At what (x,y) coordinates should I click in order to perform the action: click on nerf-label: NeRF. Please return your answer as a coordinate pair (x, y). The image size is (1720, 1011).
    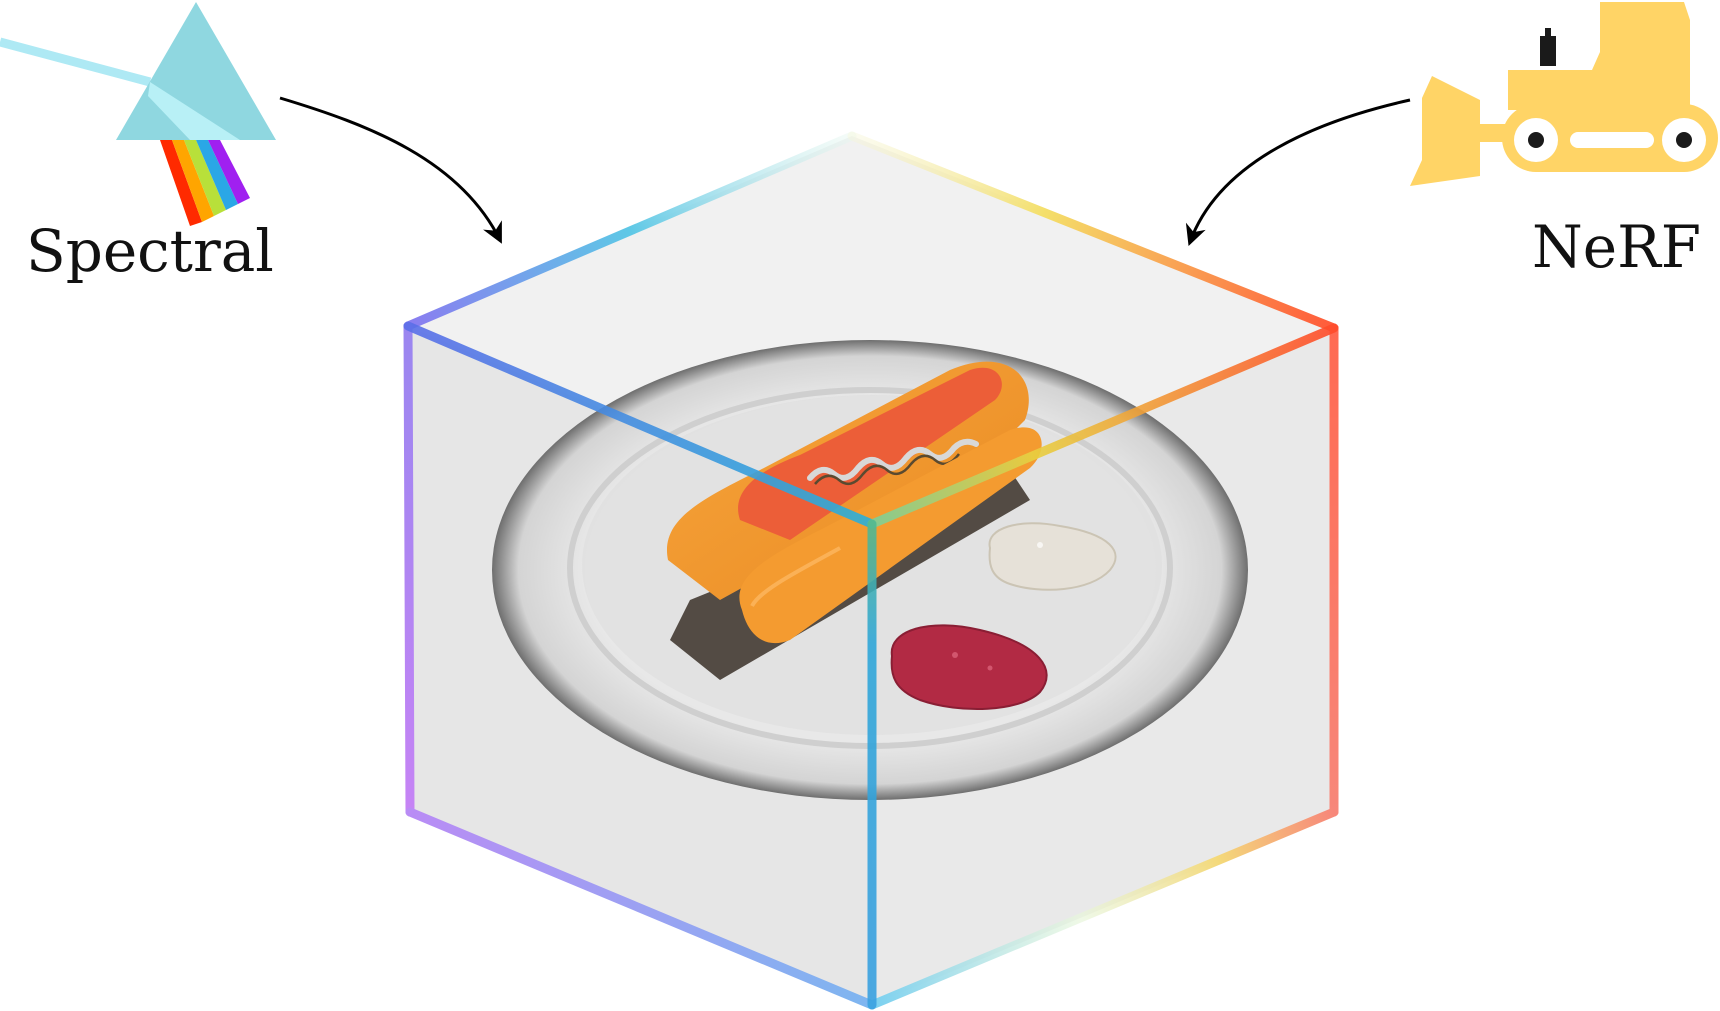
    Looking at the image, I should click on (1616, 247).